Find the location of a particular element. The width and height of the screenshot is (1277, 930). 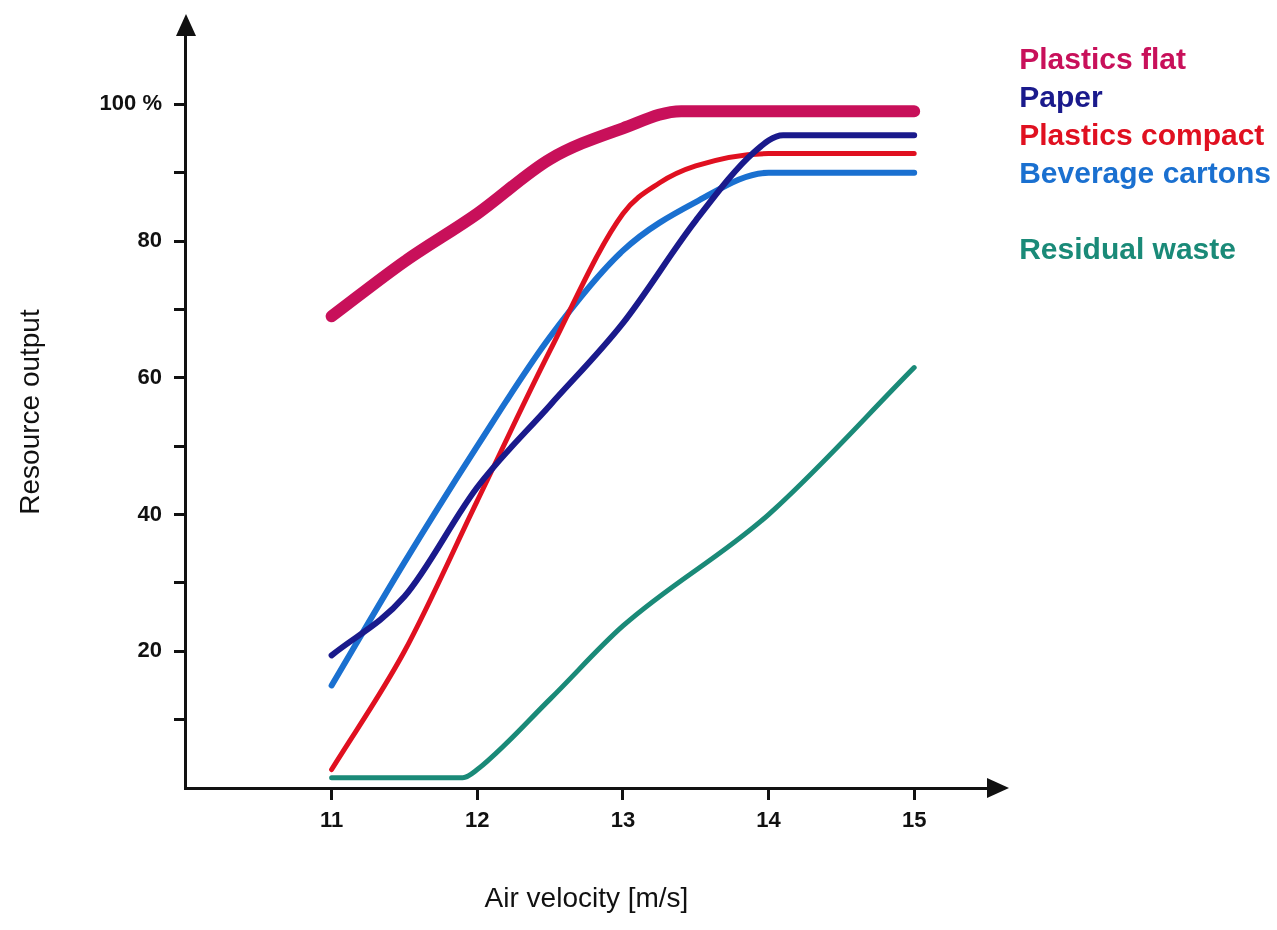

x-tick-label: 14 is located at coordinates (769, 820).